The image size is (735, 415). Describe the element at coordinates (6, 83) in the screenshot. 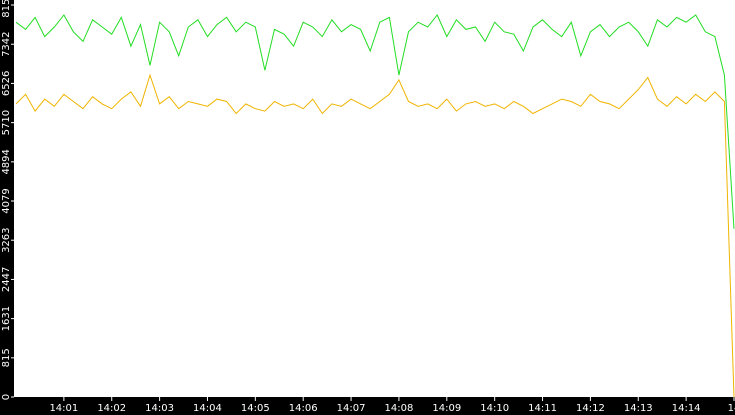

I see `y-tick-label: 6526` at that location.